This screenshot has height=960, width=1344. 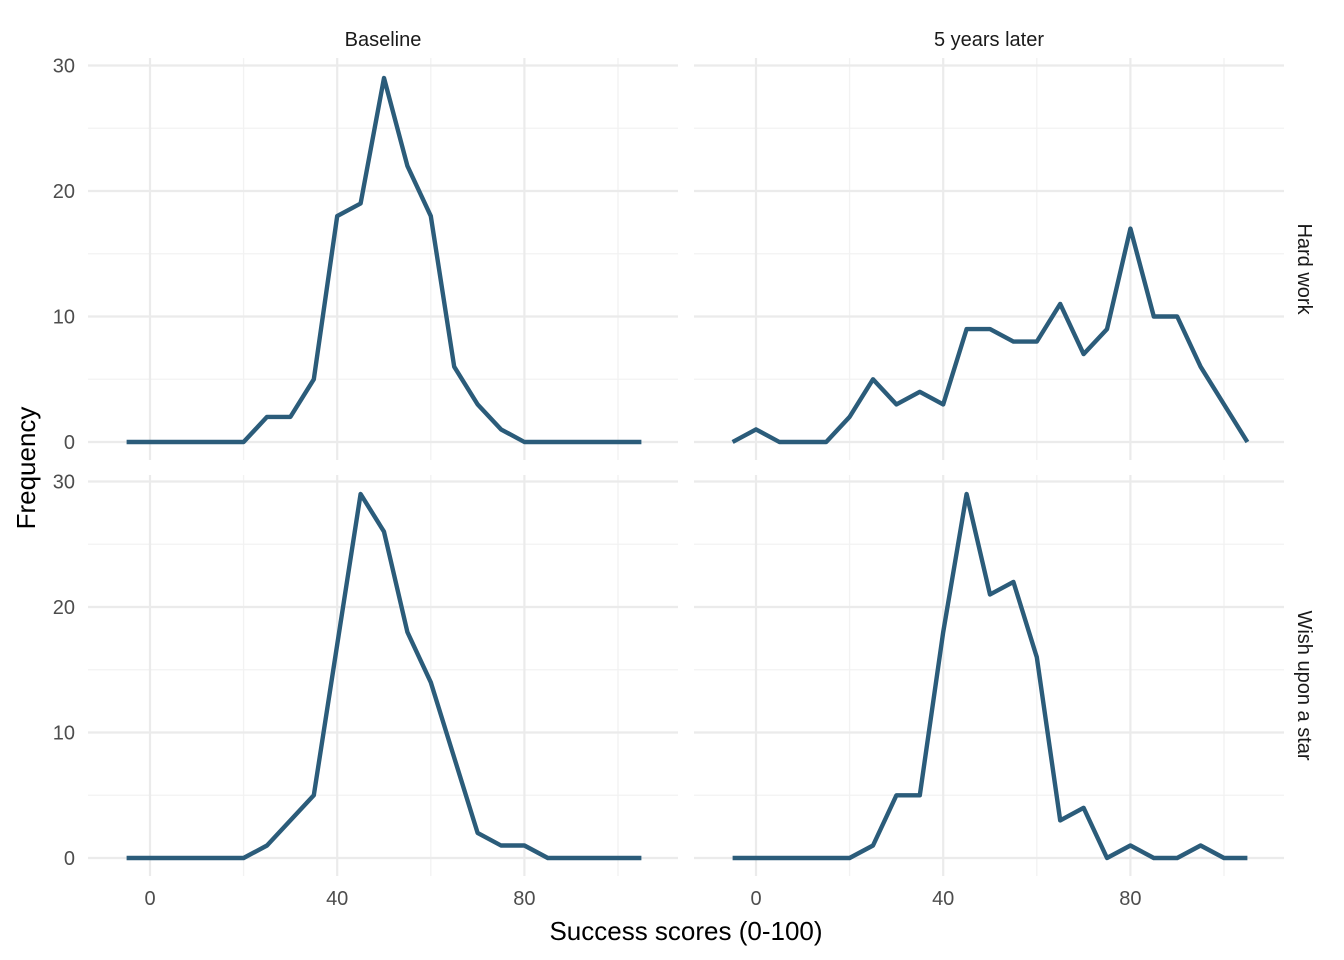 I want to click on x-axis-title: Success scores (0-100), so click(x=685, y=931).